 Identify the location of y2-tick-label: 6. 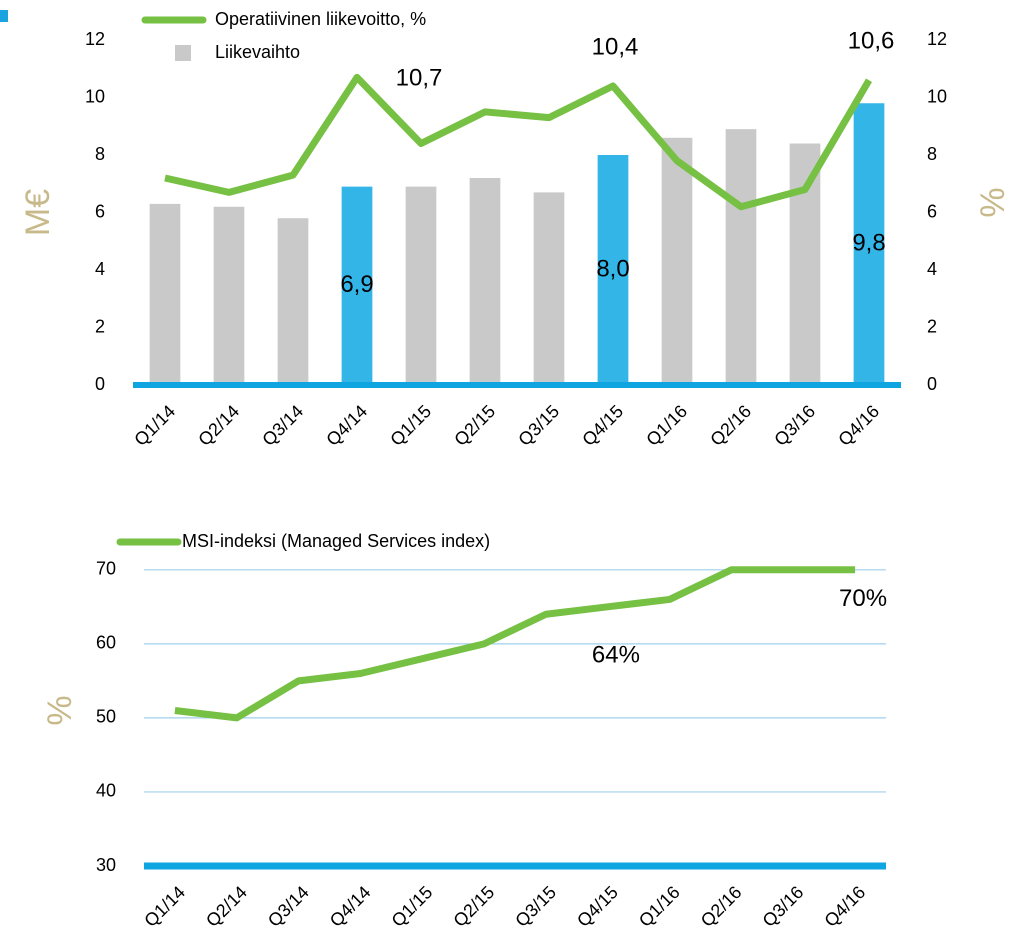
(932, 211).